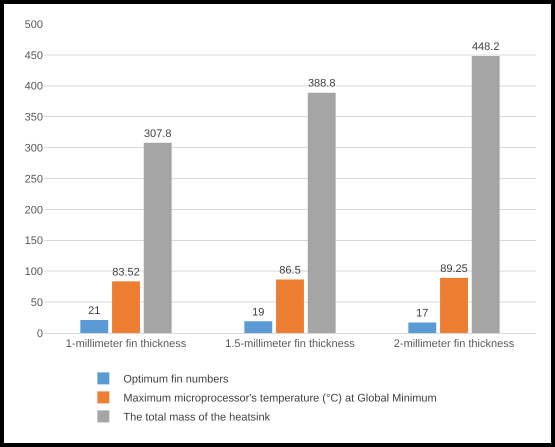 Image resolution: width=555 pixels, height=447 pixels. Describe the element at coordinates (33, 272) in the screenshot. I see `y-tick-label: 100` at that location.